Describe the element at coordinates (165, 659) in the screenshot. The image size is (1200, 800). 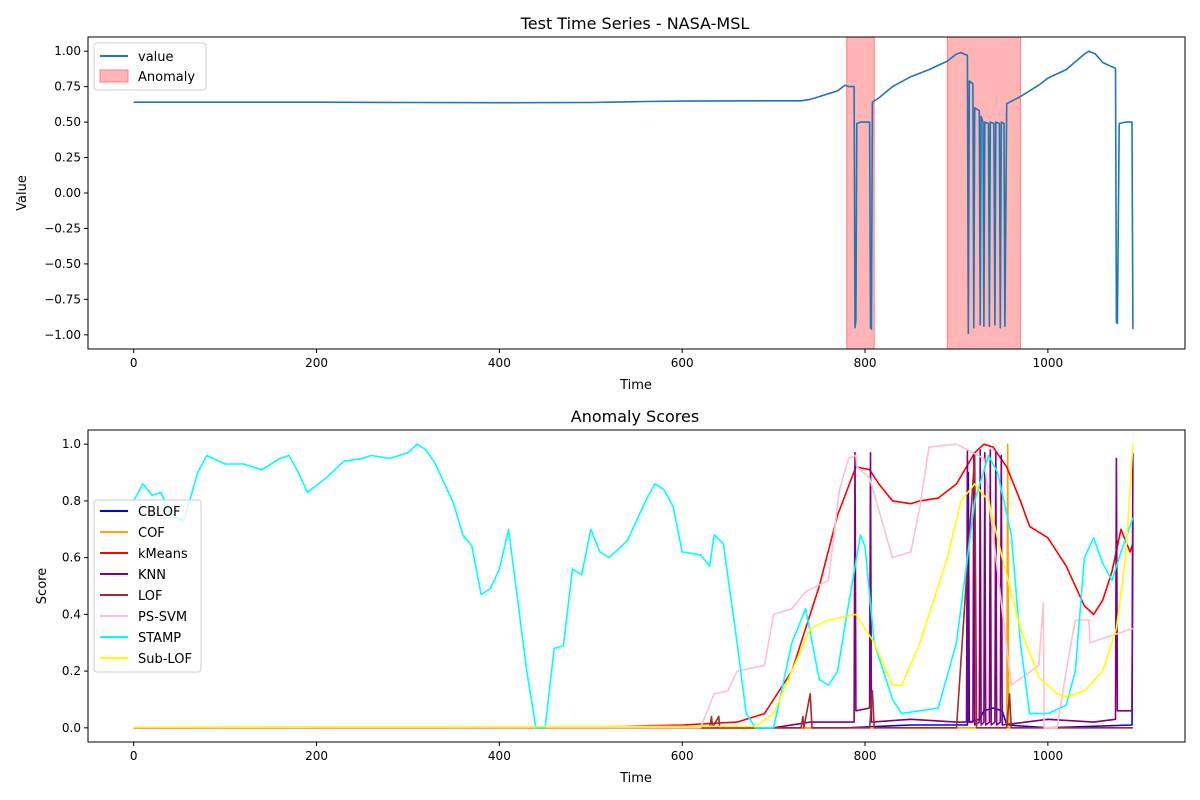
I see `legend-label-sub-lof: Sub-LOF` at that location.